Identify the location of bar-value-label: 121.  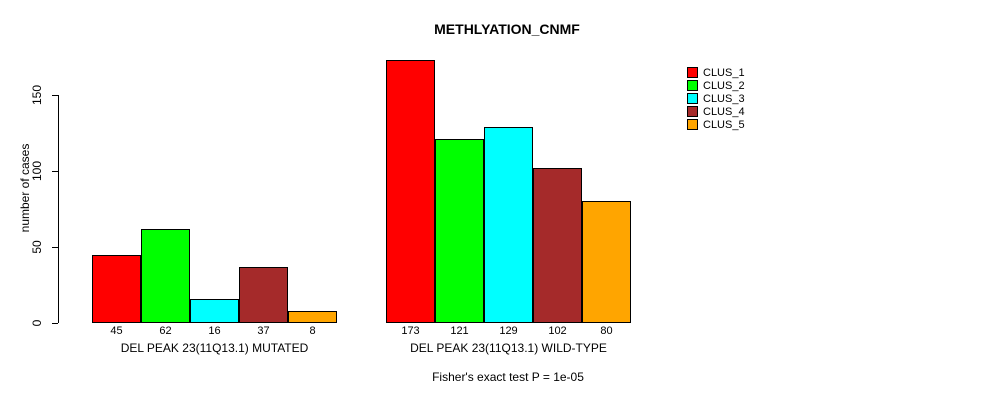
(459, 331).